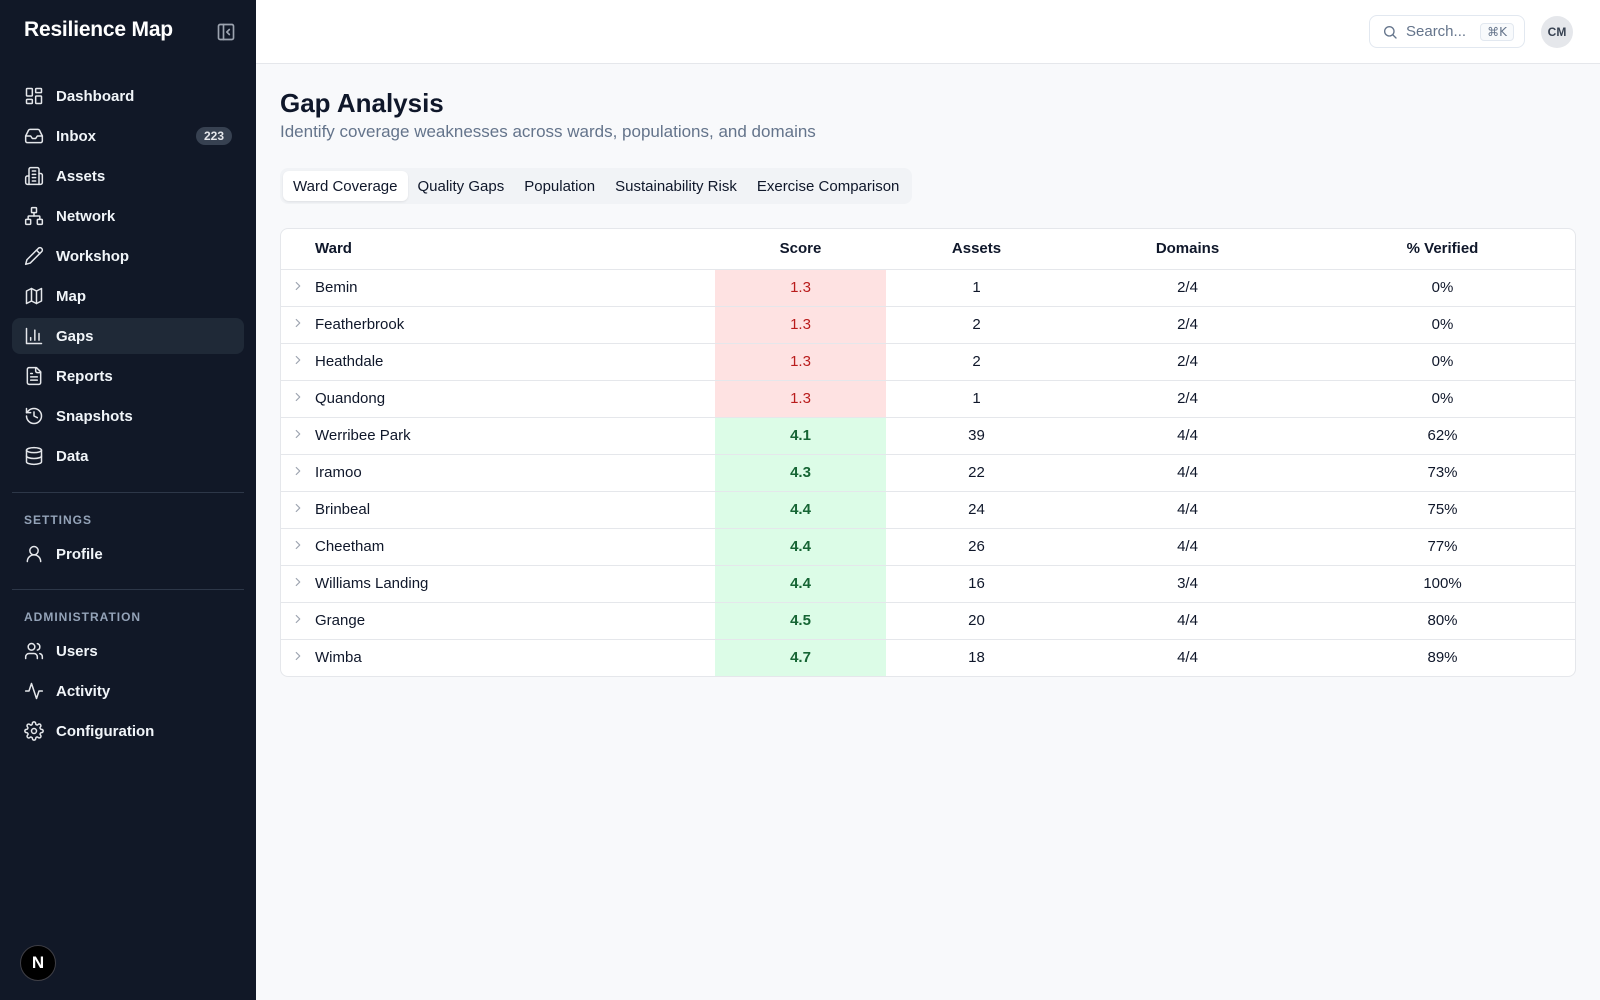 This screenshot has width=1600, height=1000. What do you see at coordinates (928, 621) in the screenshot?
I see `table-row: Grange 4.5 20 4/4 80%` at bounding box center [928, 621].